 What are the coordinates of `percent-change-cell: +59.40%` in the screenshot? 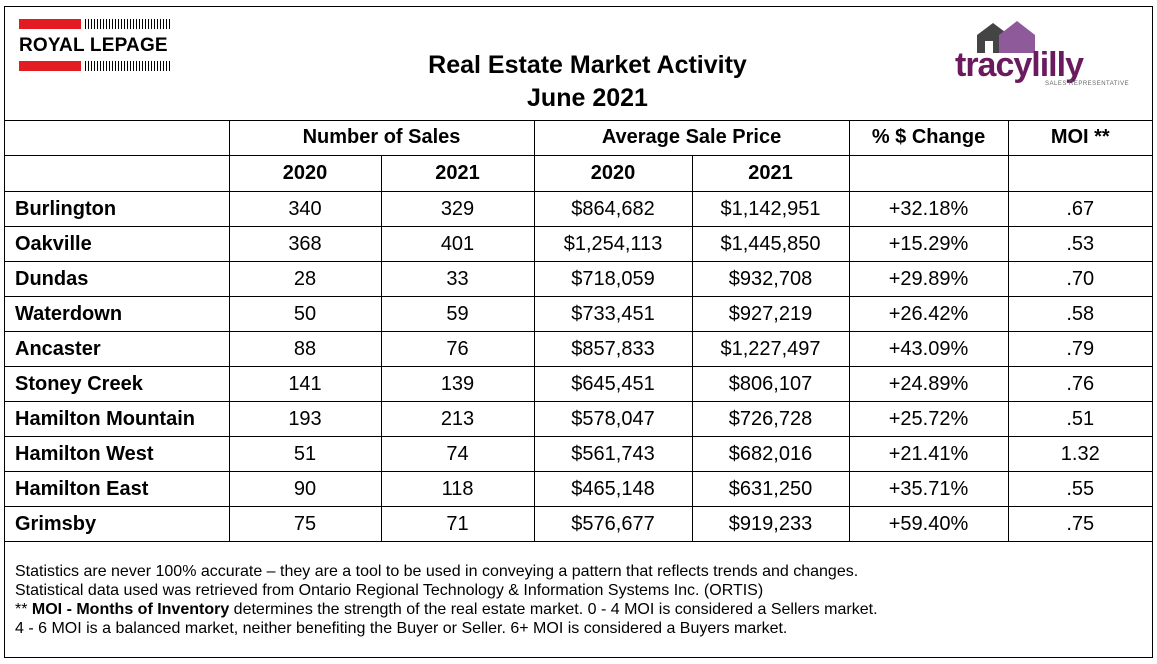 It's located at (928, 524).